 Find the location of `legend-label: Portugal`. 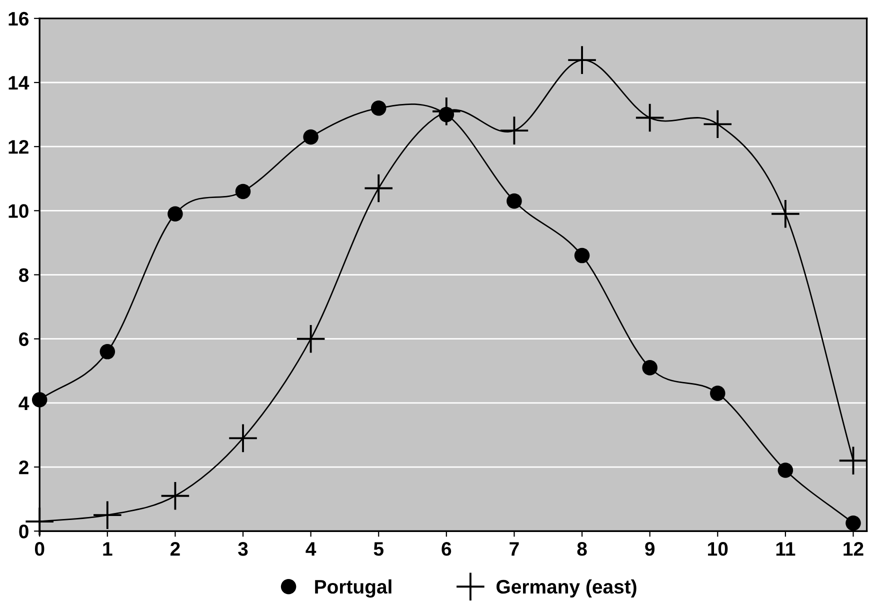

legend-label: Portugal is located at coordinates (353, 588).